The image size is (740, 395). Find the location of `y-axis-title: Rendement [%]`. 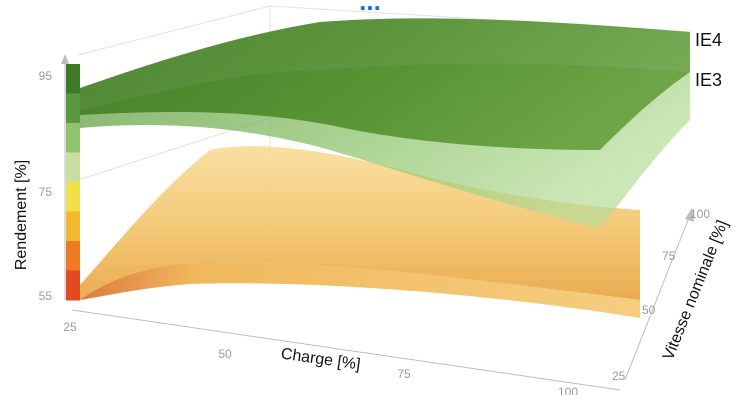

y-axis-title: Rendement [%] is located at coordinates (21, 215).